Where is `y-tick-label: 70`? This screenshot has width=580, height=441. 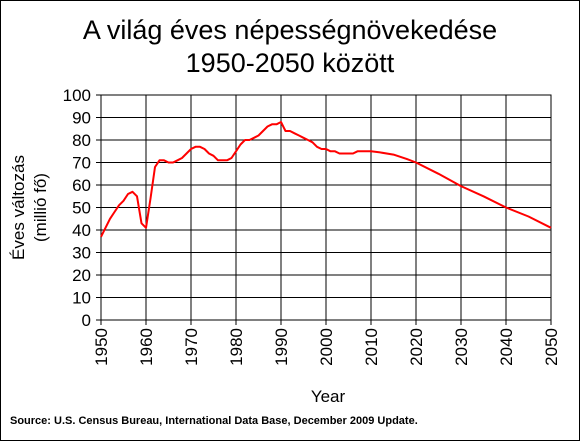 y-tick-label: 70 is located at coordinates (81, 163).